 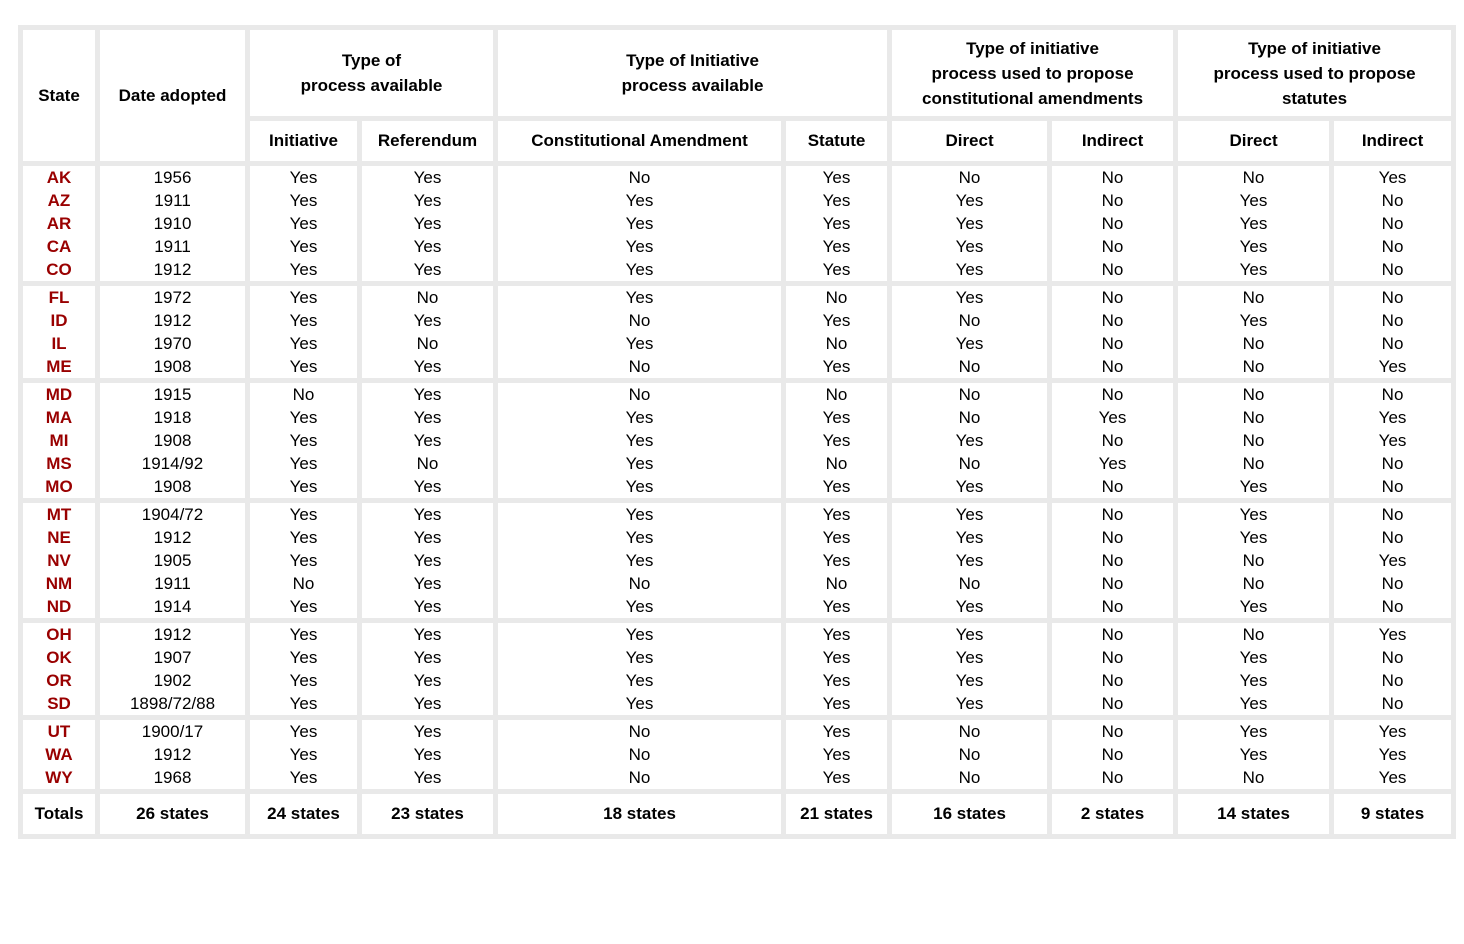 I want to click on statute-direct-cell: No Yes Yes Yes, so click(x=1254, y=669).